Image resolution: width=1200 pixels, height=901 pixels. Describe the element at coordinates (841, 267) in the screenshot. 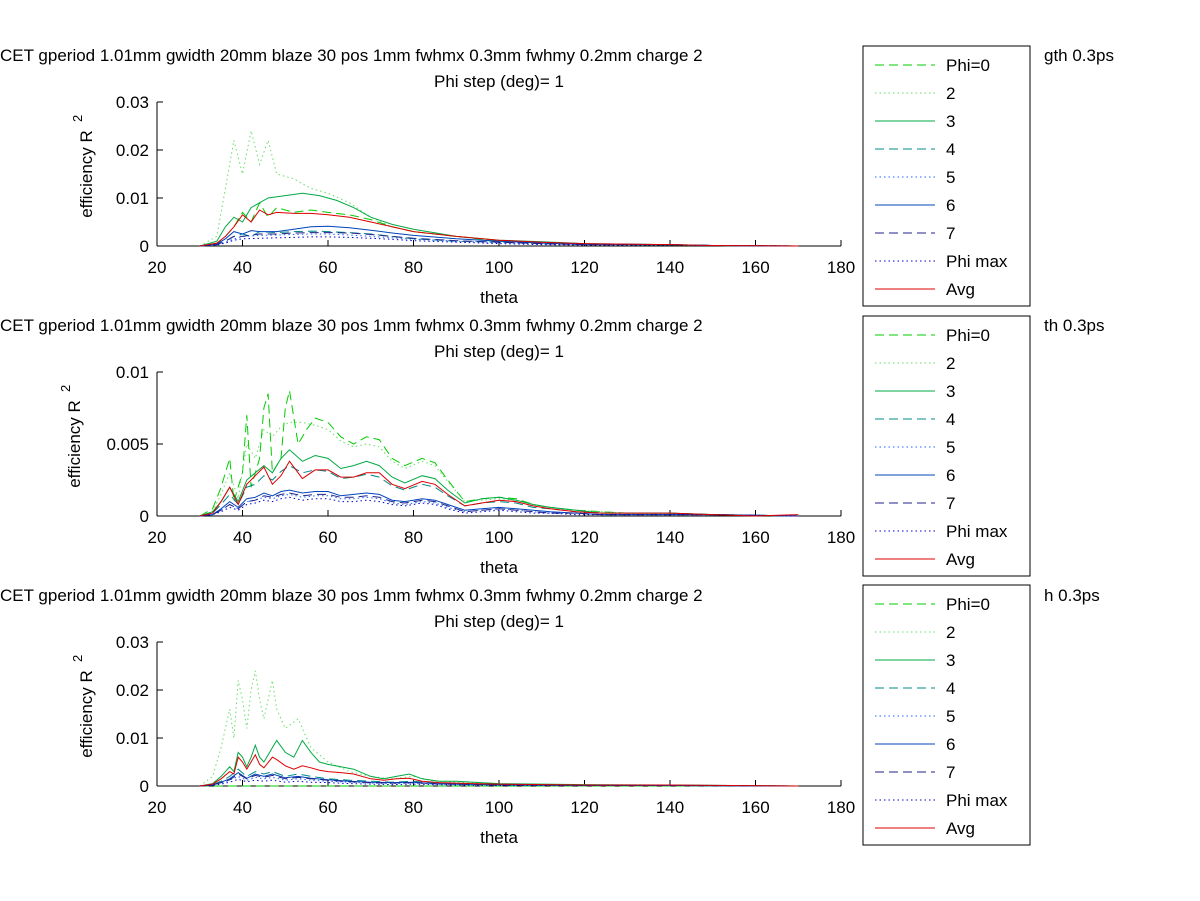

I see `x-tick-label: 180` at that location.